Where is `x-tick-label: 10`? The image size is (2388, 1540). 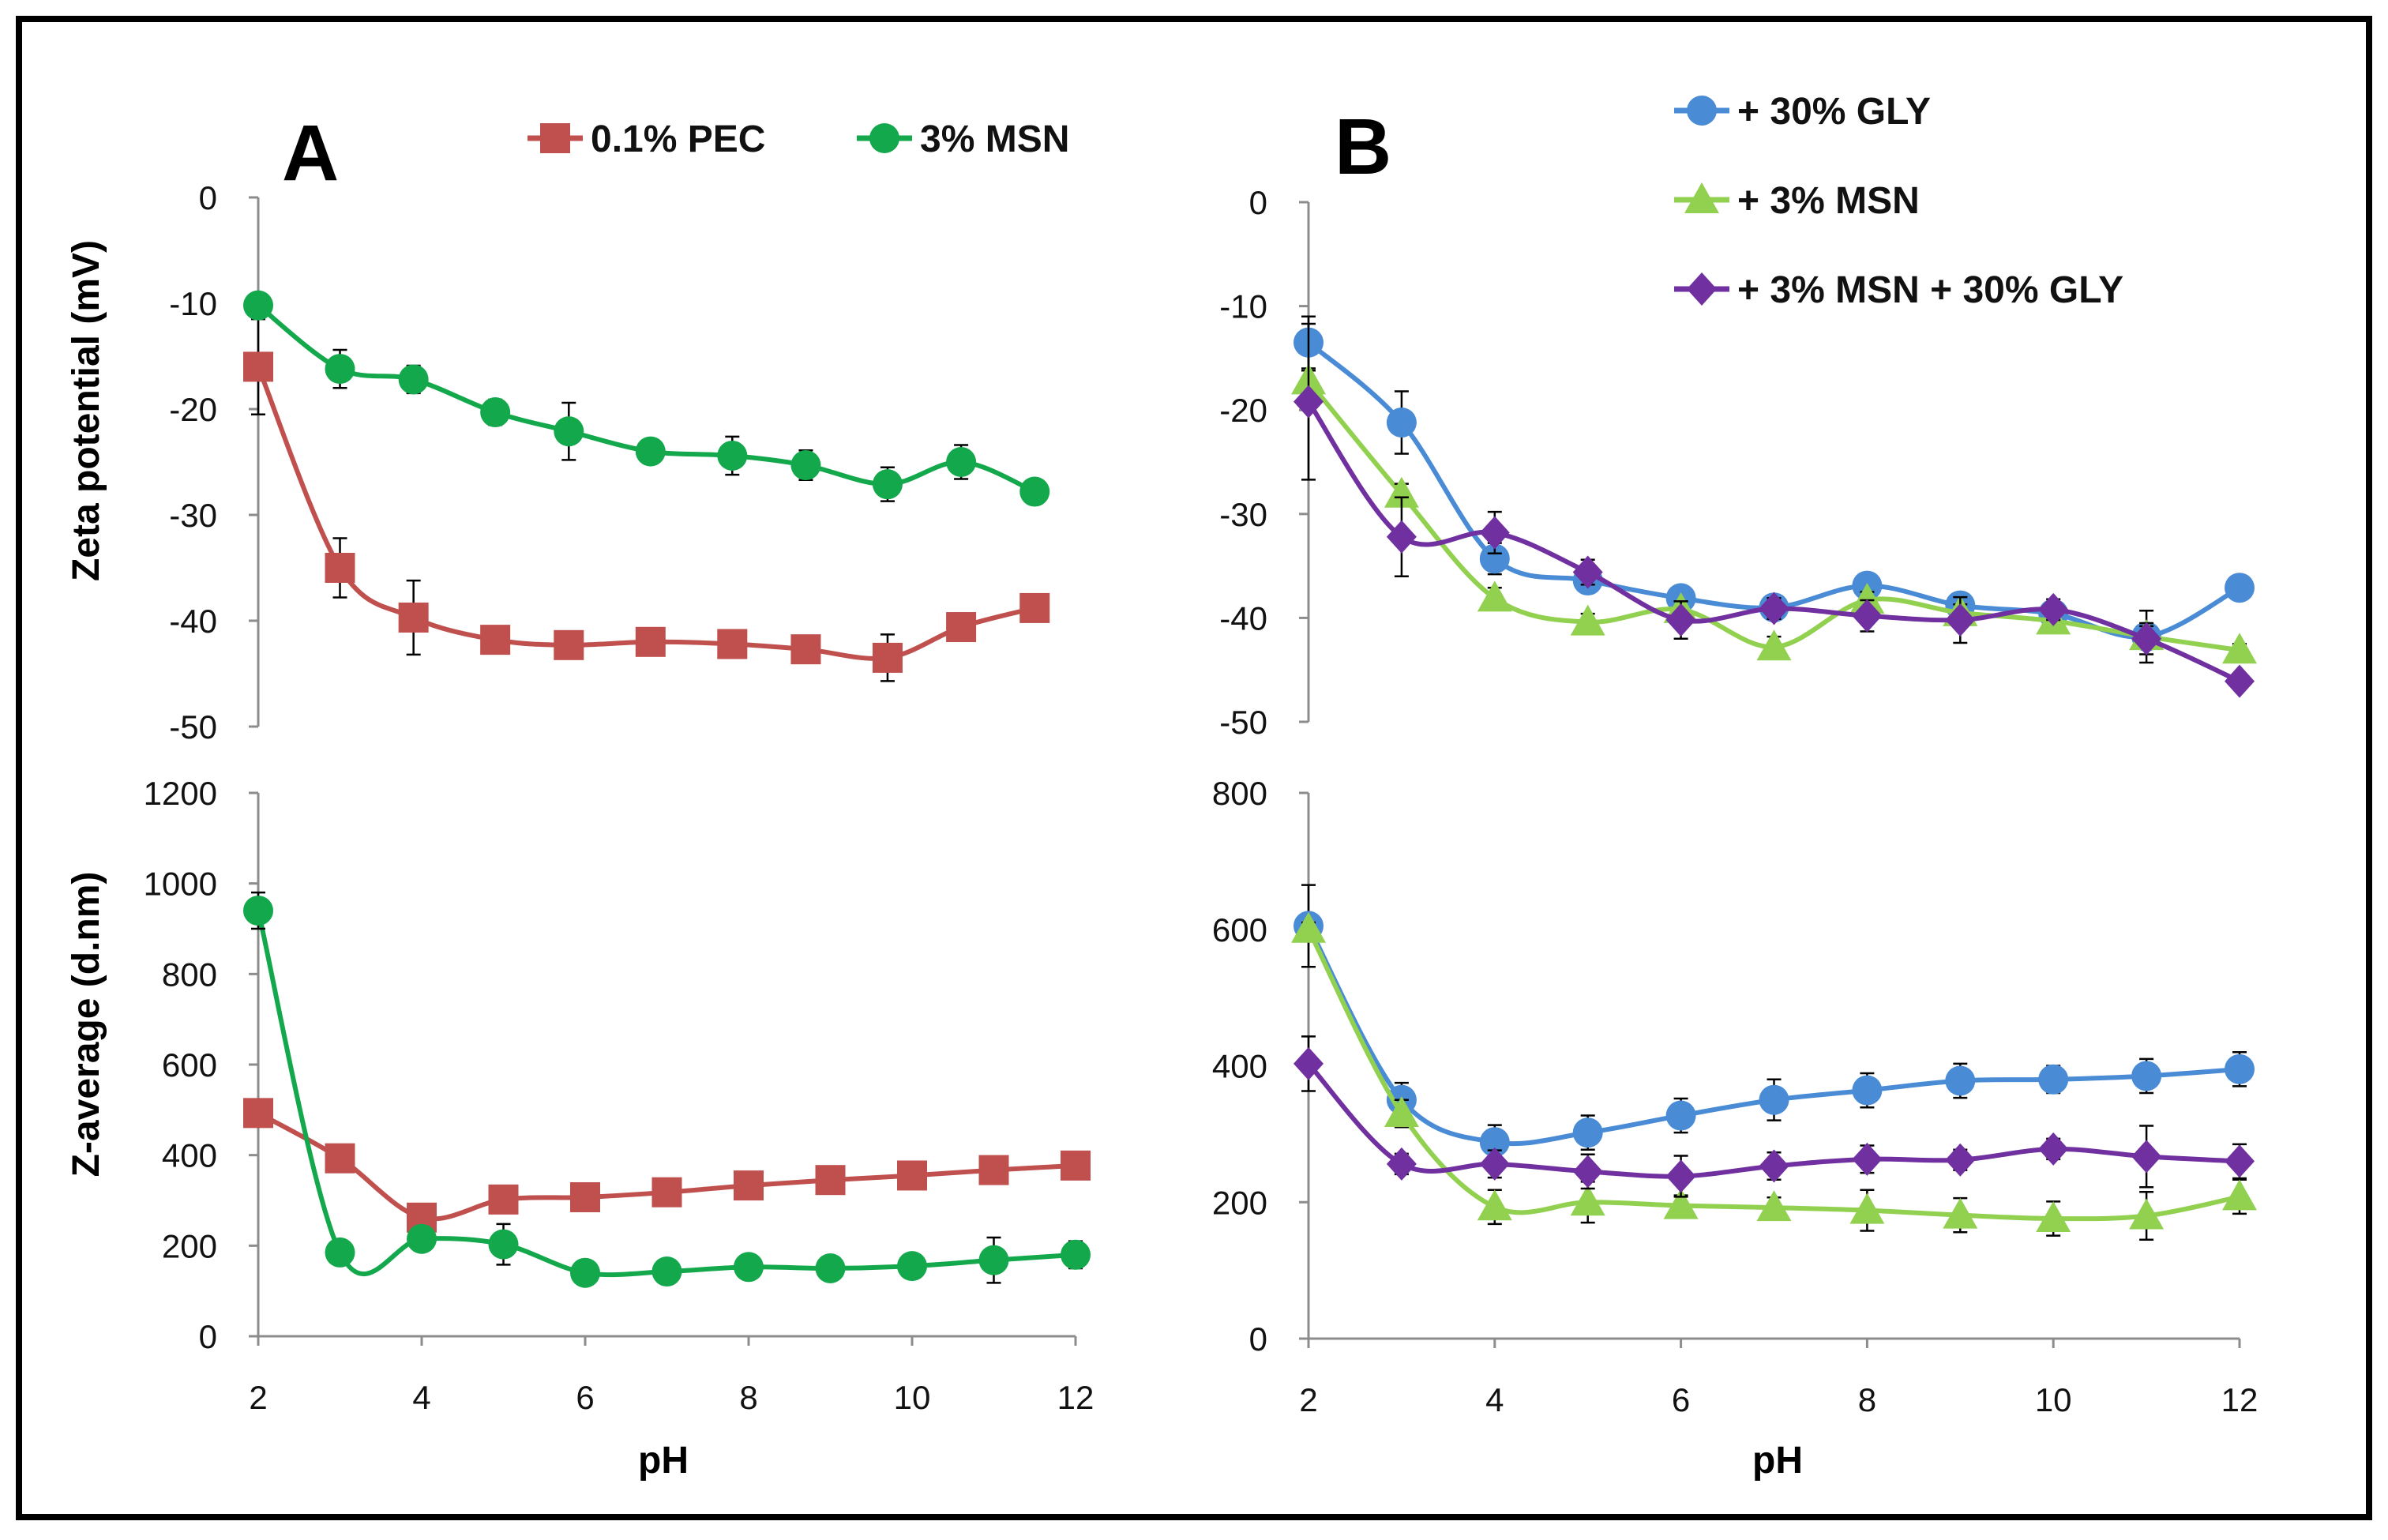 x-tick-label: 10 is located at coordinates (2053, 1399).